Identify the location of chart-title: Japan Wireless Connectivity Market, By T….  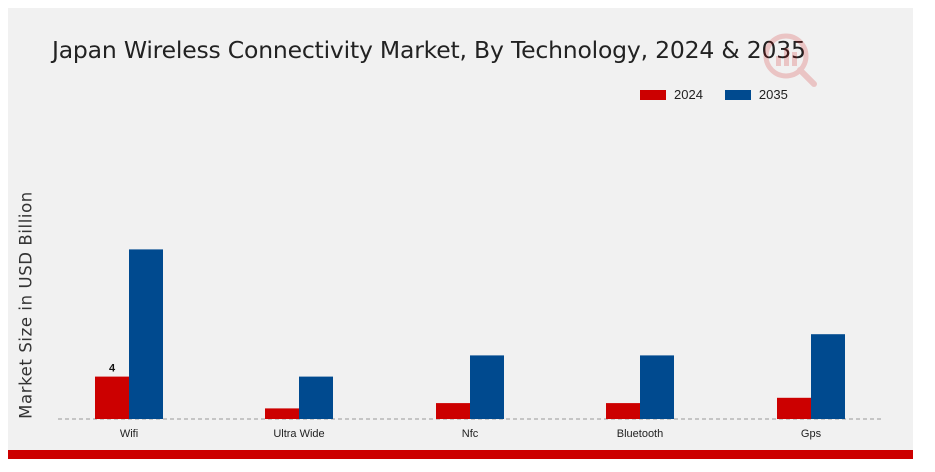
(429, 50).